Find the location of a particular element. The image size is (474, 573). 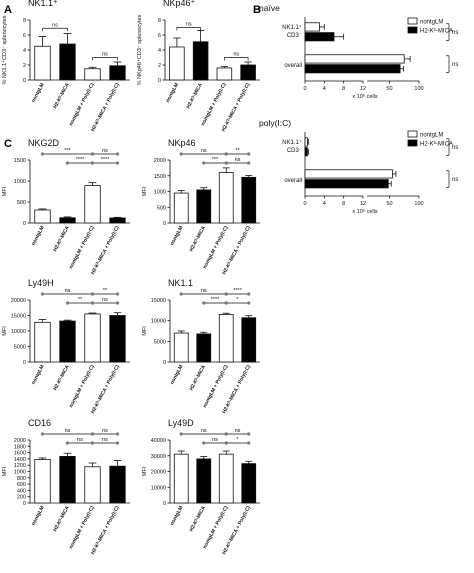

c2-significance-2: *** is located at coordinates (215, 160).